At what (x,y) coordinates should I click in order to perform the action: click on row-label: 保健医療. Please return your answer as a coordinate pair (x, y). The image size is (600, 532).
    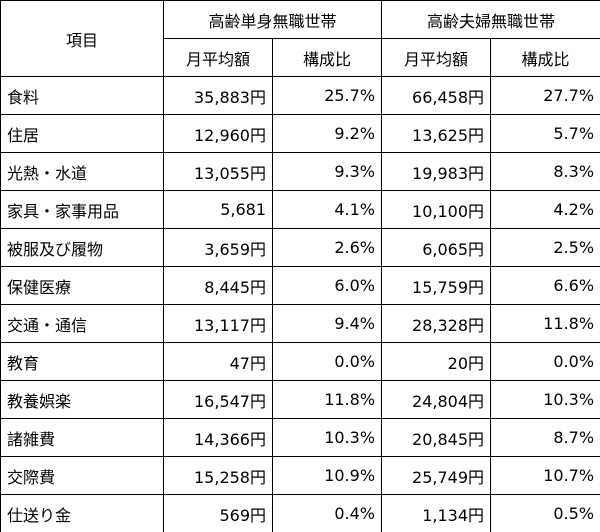
    Looking at the image, I should click on (82, 285).